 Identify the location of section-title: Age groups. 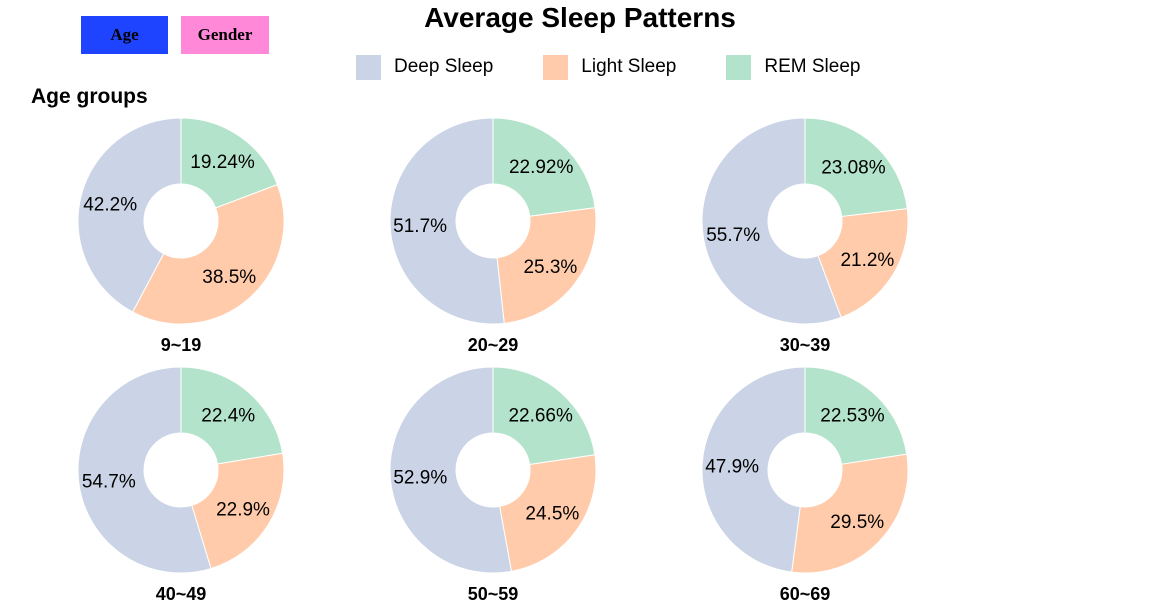
(89, 96).